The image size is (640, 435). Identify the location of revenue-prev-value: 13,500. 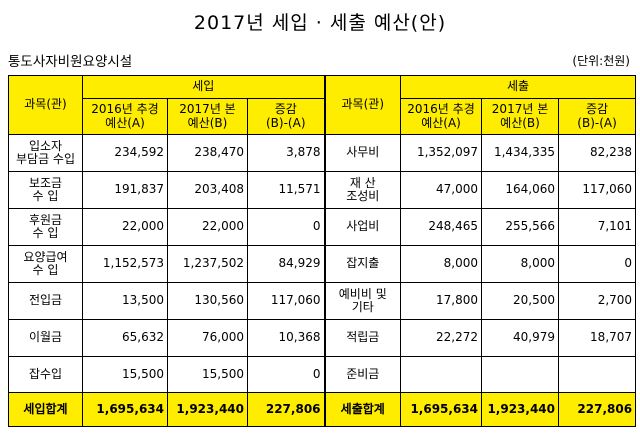
(125, 301).